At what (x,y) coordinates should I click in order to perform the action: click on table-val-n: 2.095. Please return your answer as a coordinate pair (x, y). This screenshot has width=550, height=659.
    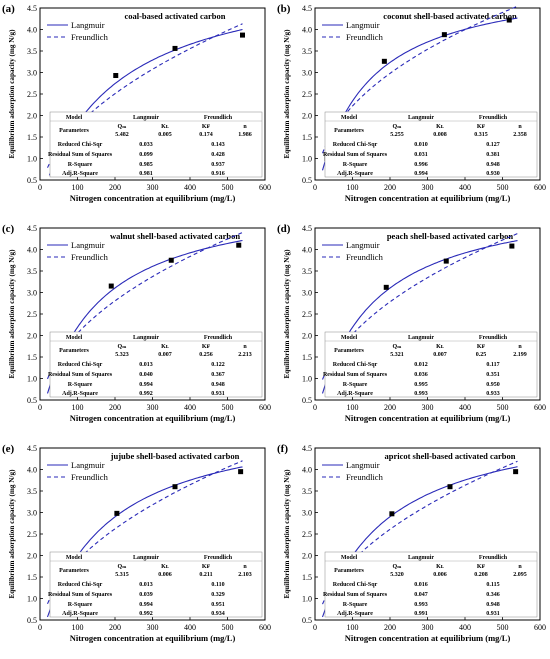
    Looking at the image, I should click on (520, 575).